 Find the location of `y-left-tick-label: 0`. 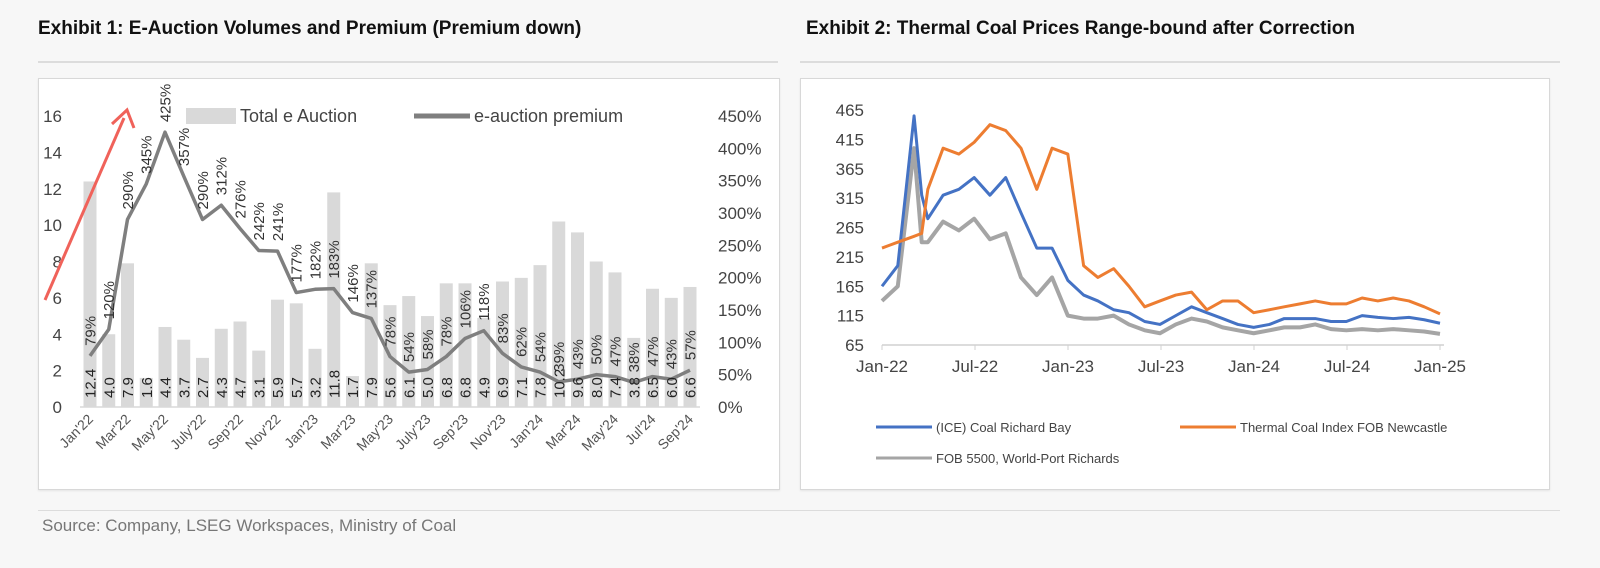

y-left-tick-label: 0 is located at coordinates (57, 407).